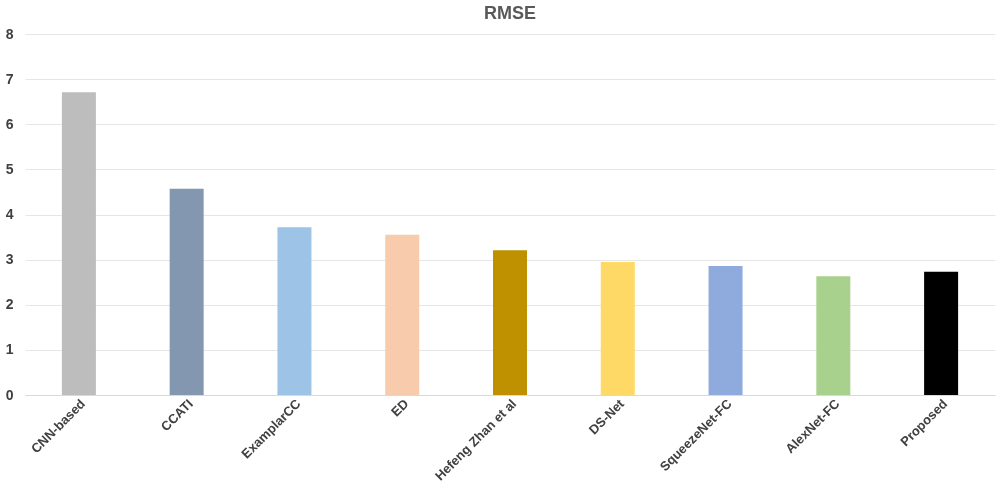  Describe the element at coordinates (9, 304) in the screenshot. I see `y-tick-label: 2` at that location.